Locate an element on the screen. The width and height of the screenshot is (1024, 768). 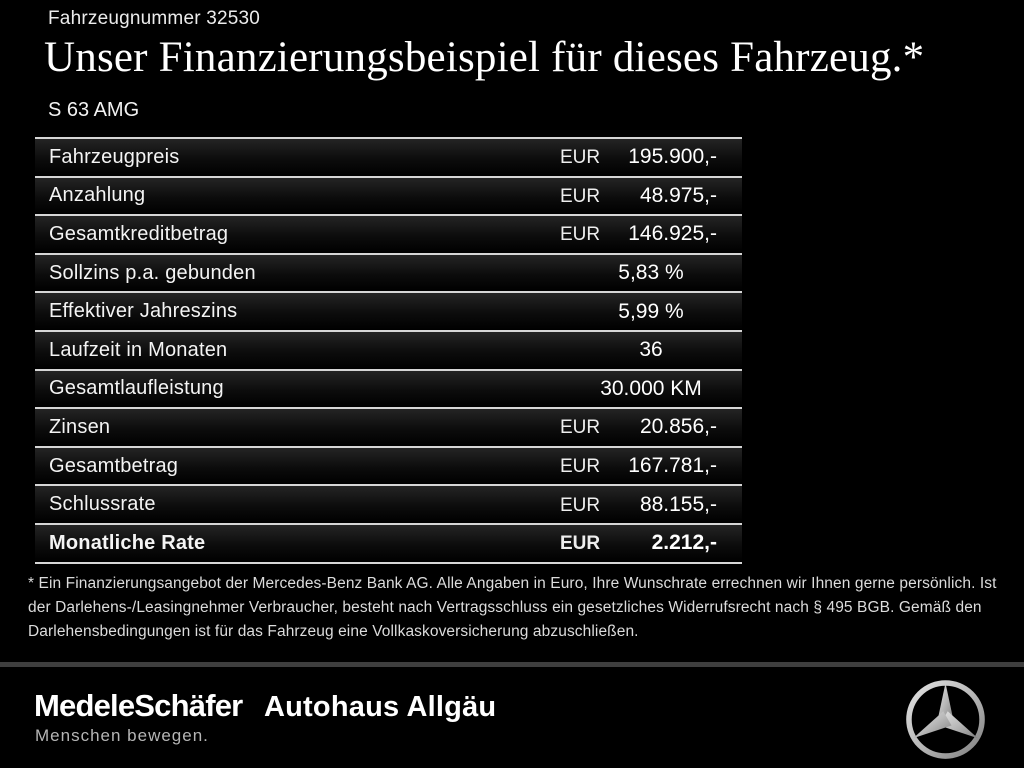
row-value-group: EUR 195.900,- is located at coordinates (651, 157).